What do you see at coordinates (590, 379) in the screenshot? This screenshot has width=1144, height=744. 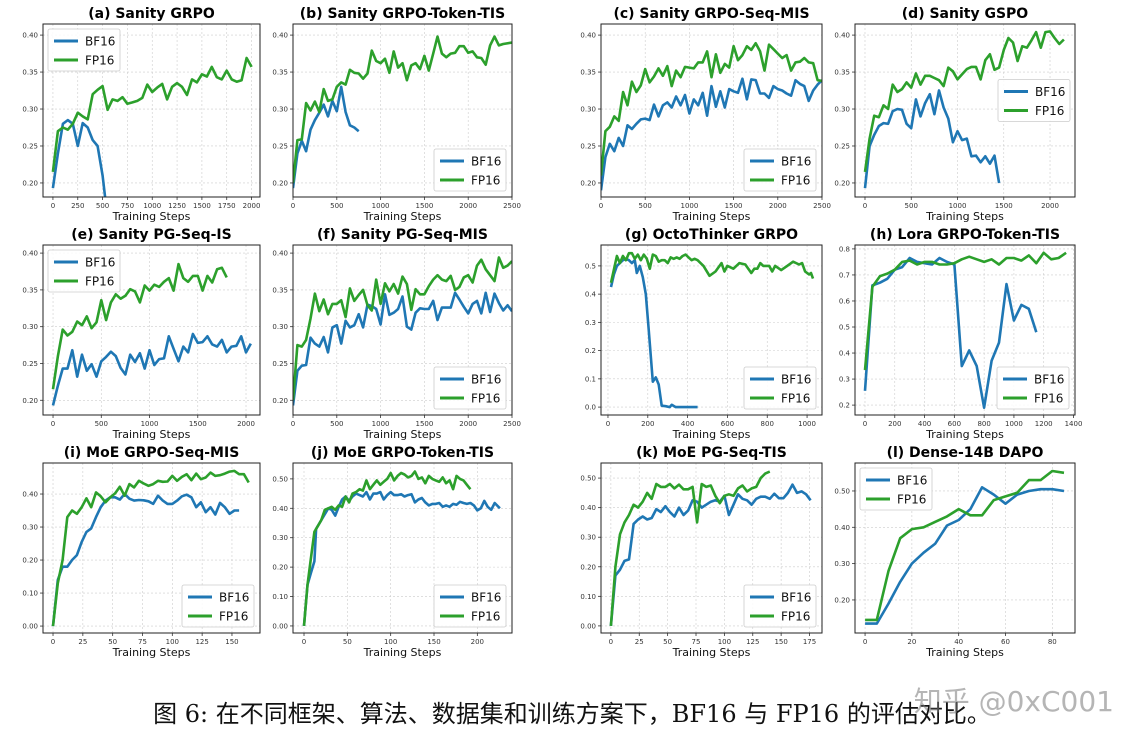 I see `y-tick-label: 0.1` at bounding box center [590, 379].